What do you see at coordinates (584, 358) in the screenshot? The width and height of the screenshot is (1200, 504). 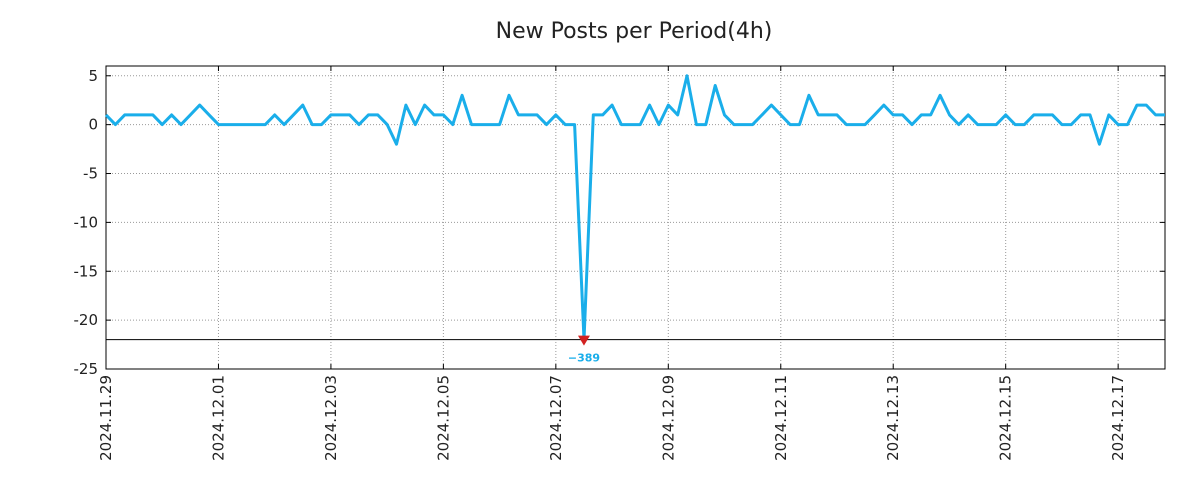 I see `clip-label: −389` at bounding box center [584, 358].